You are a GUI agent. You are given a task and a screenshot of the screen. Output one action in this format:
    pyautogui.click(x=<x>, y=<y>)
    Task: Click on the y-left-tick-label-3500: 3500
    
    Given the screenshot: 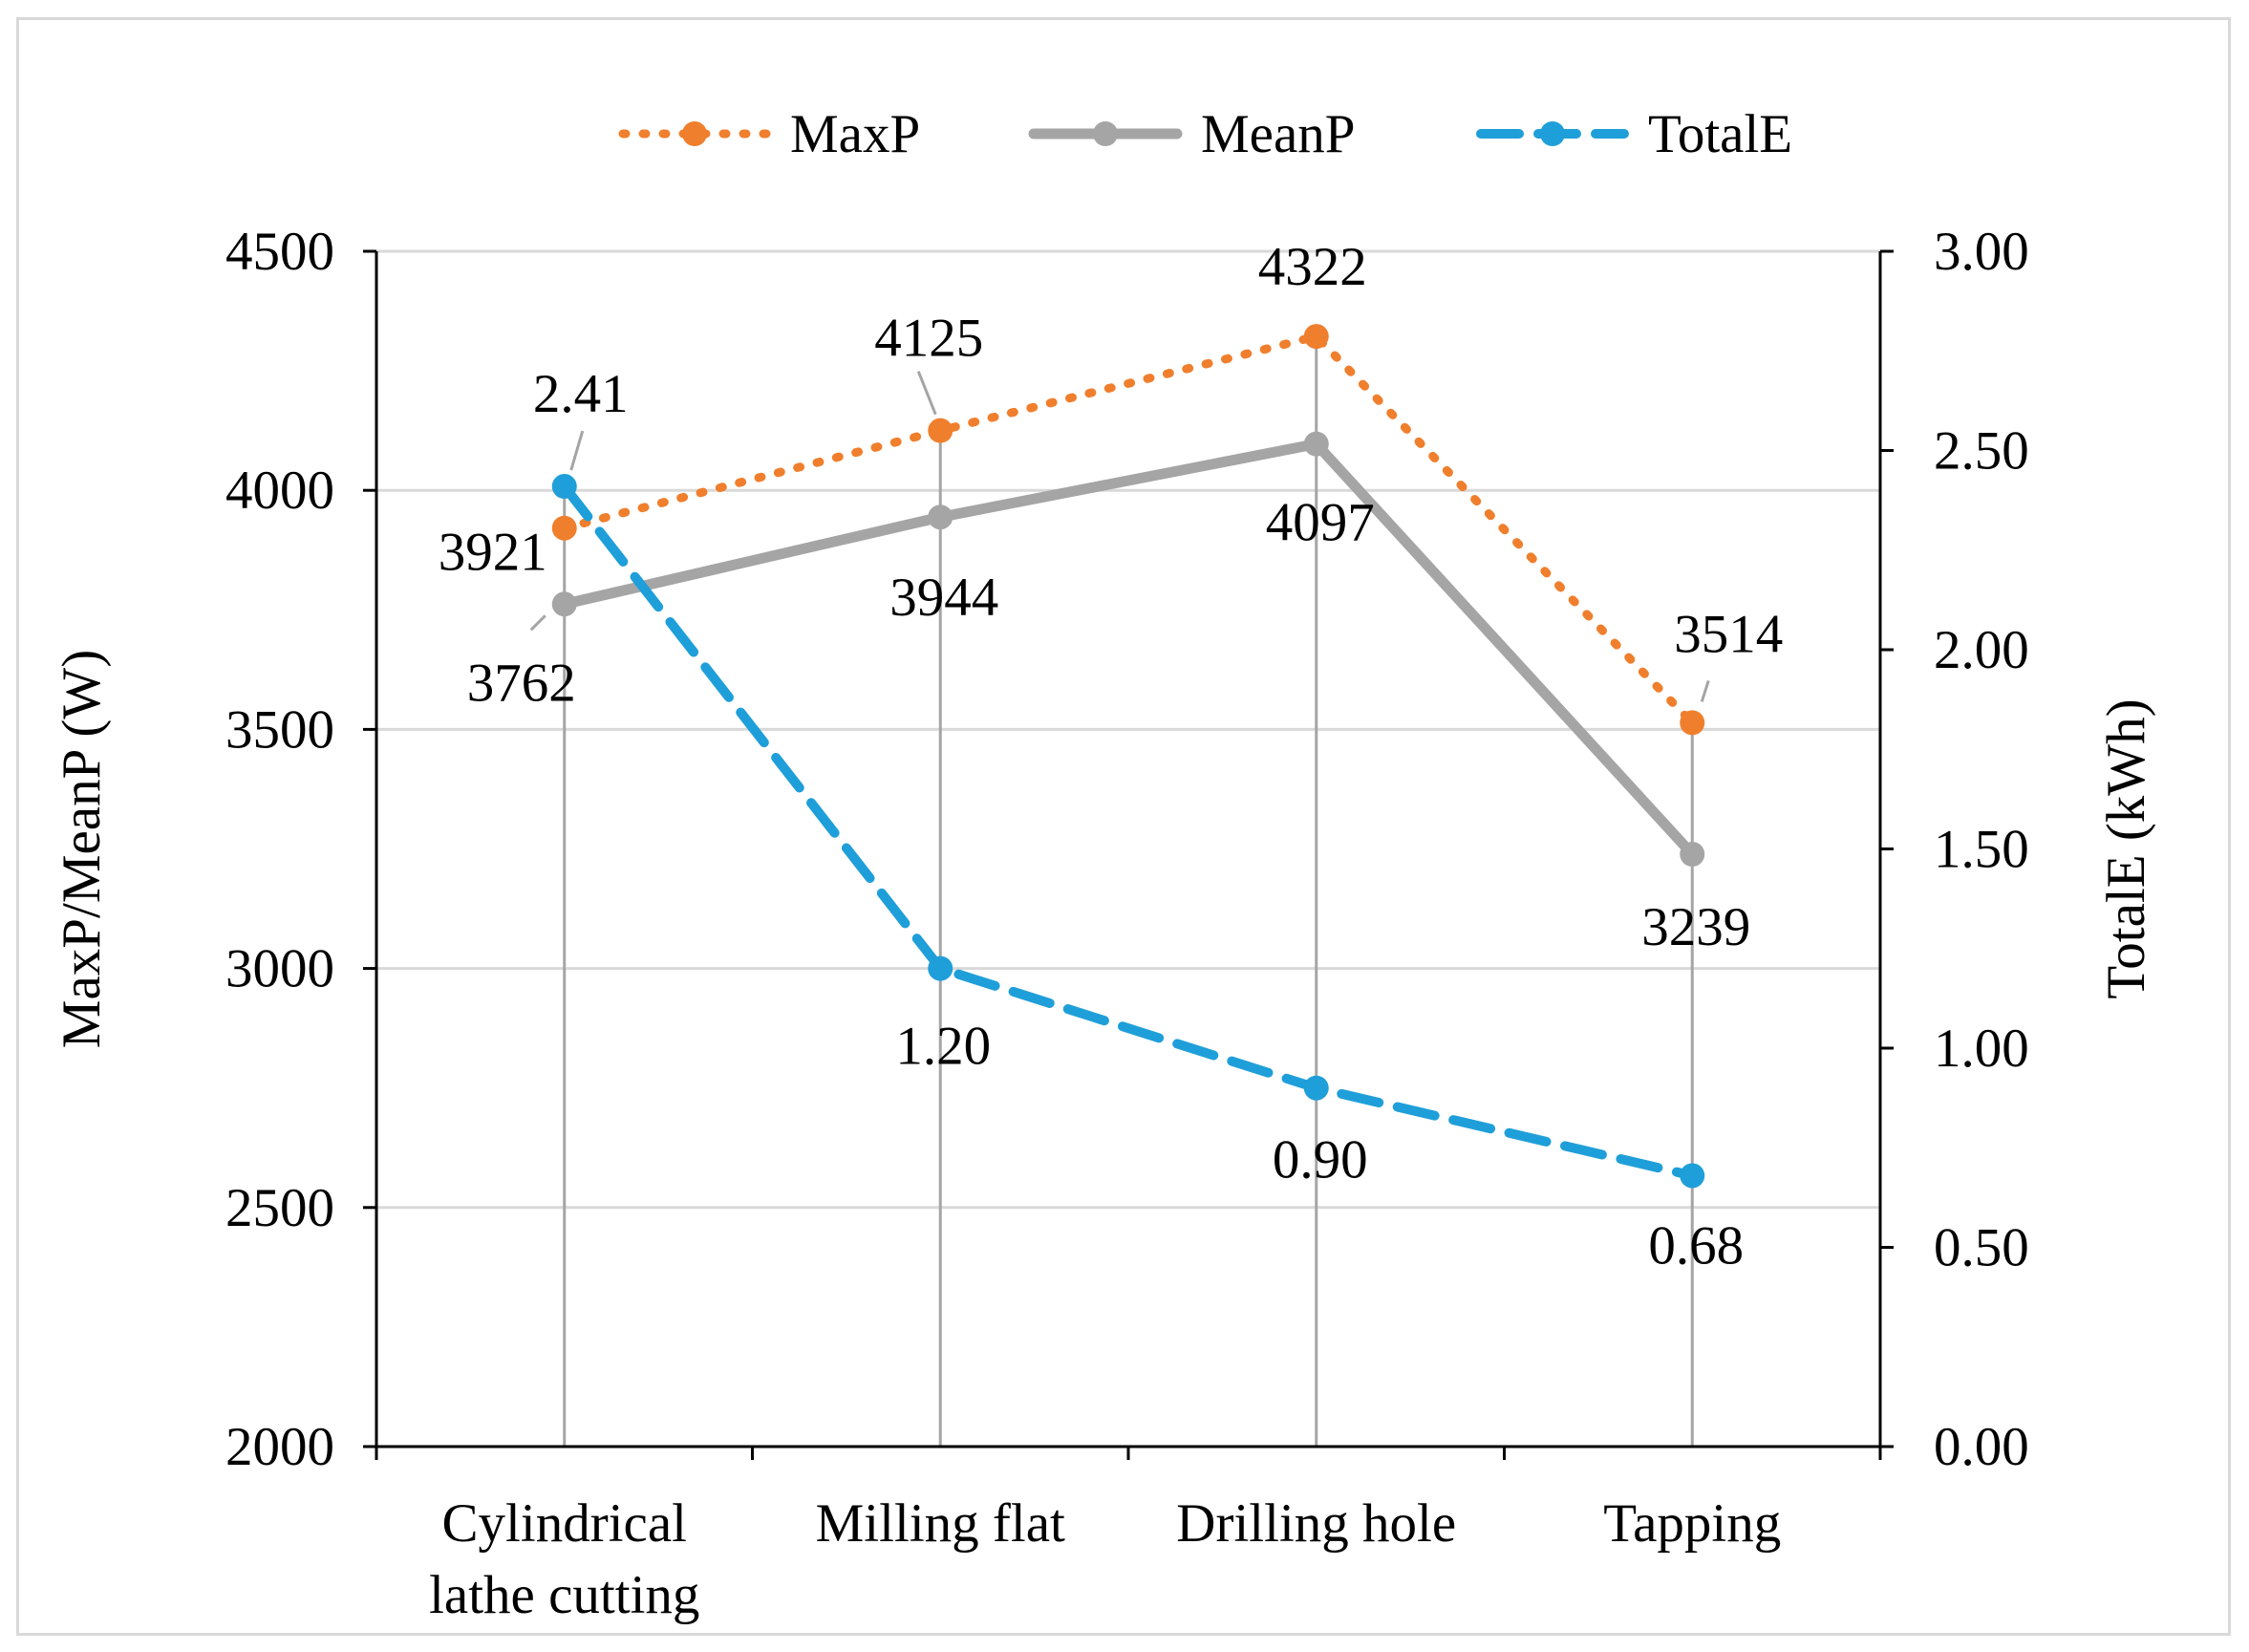 What is the action you would take?
    pyautogui.click(x=279, y=730)
    